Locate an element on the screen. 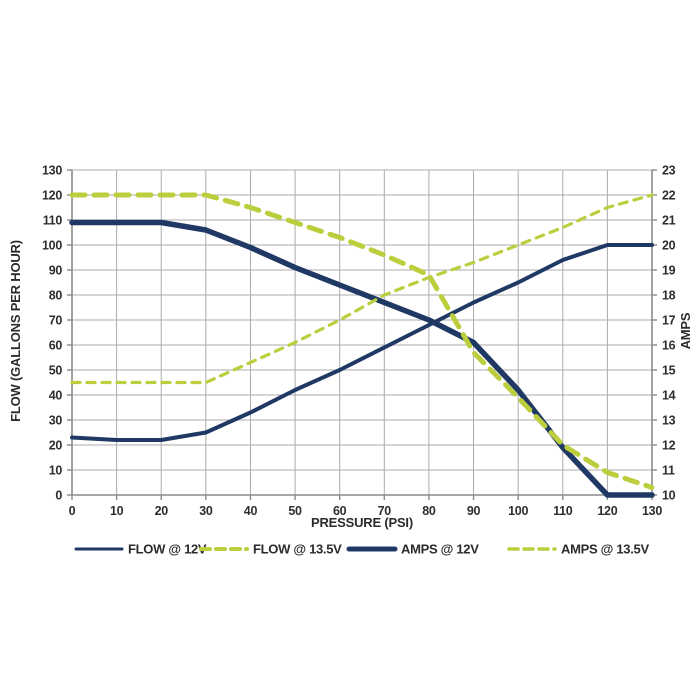 This screenshot has height=700, width=700. legend-label: AMPS @ 12V is located at coordinates (440, 549).